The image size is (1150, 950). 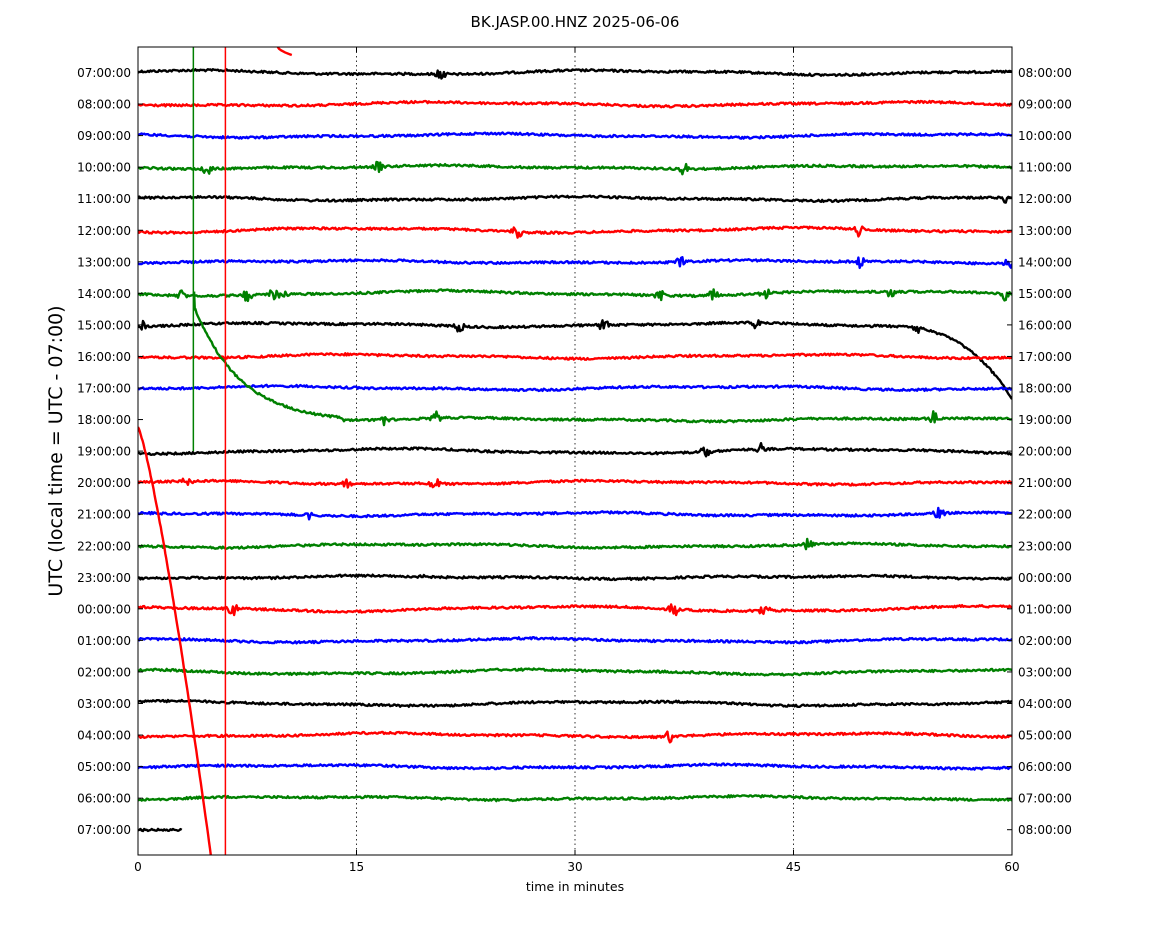 I want to click on right-hour-label-0: 08:00:00, so click(x=1045, y=73).